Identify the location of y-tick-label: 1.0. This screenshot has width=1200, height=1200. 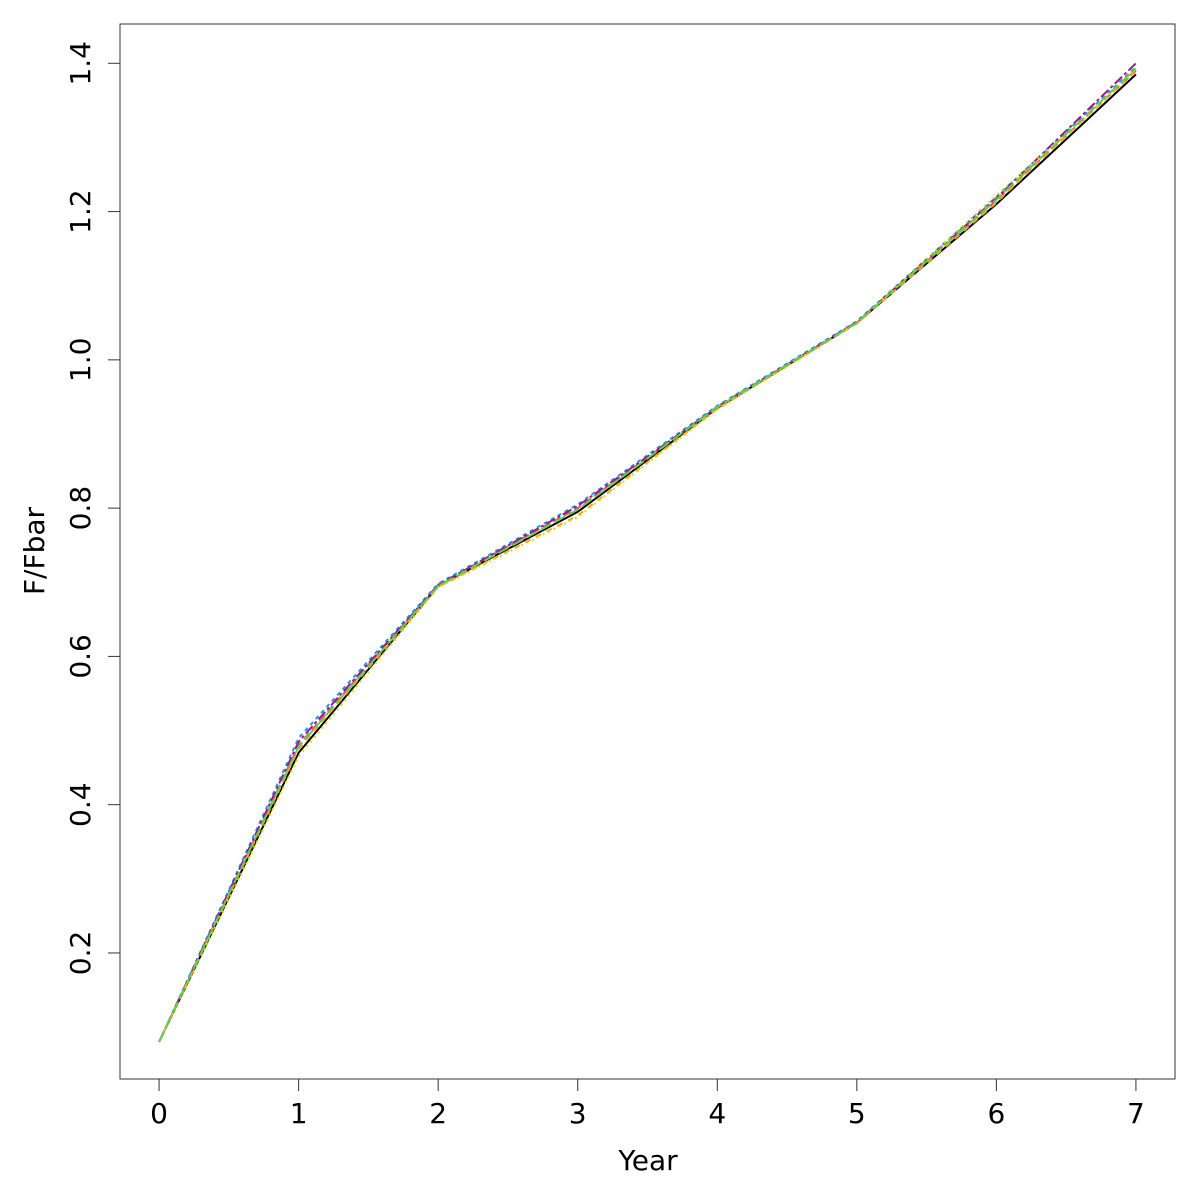
(80, 360).